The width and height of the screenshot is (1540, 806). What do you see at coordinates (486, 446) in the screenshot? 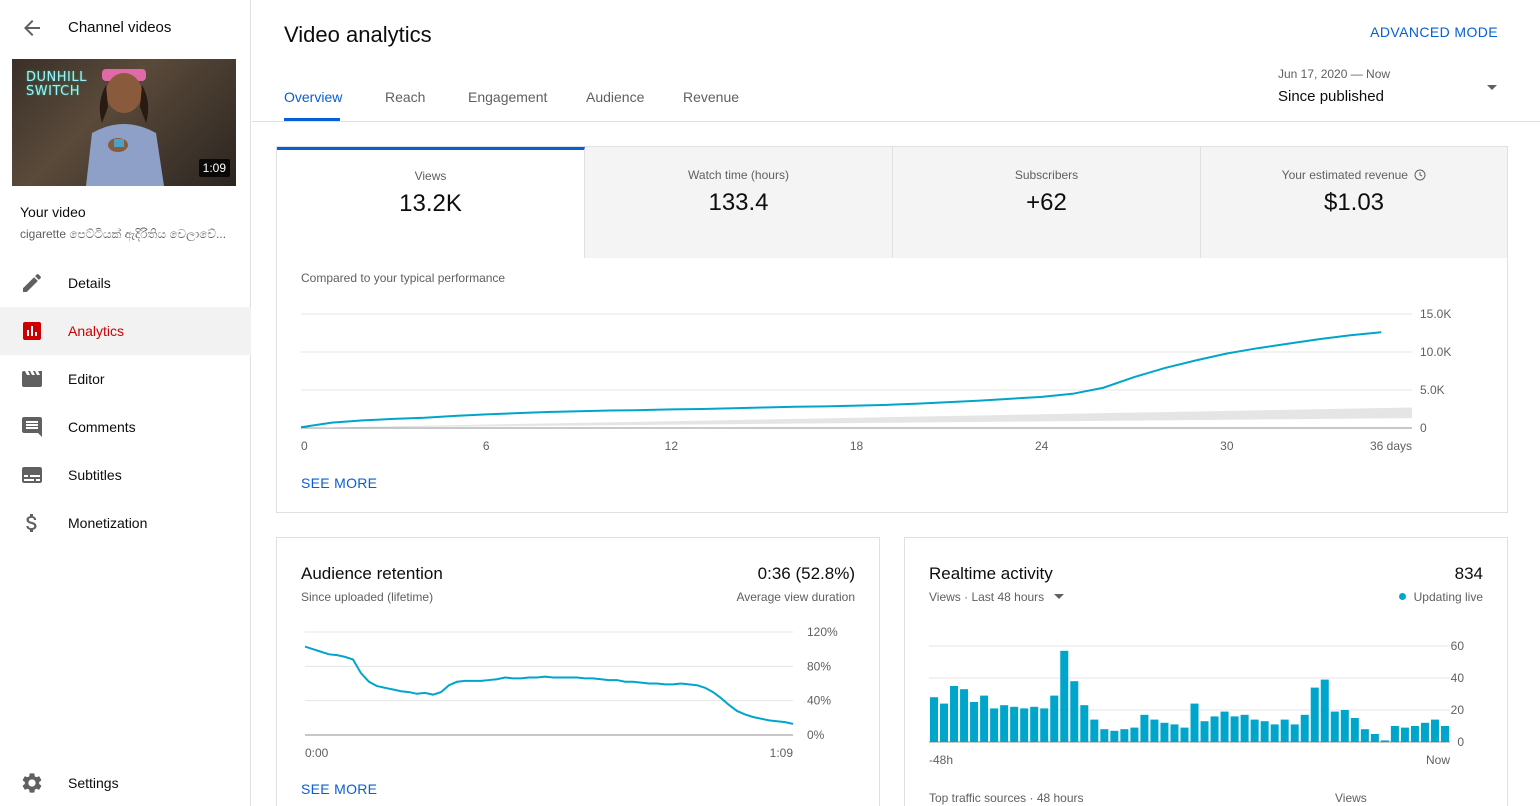
I see `x-tick-label: 6` at bounding box center [486, 446].